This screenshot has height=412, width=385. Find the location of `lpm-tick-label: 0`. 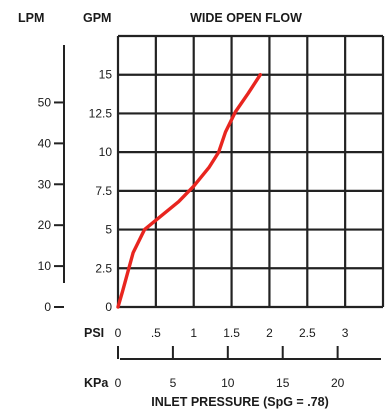

lpm-tick-label: 0 is located at coordinates (47, 307).